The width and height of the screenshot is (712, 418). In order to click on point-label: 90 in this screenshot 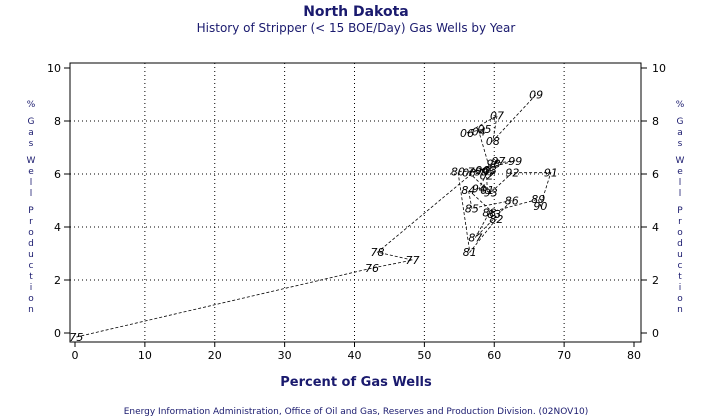, I will do `click(540, 206)`.